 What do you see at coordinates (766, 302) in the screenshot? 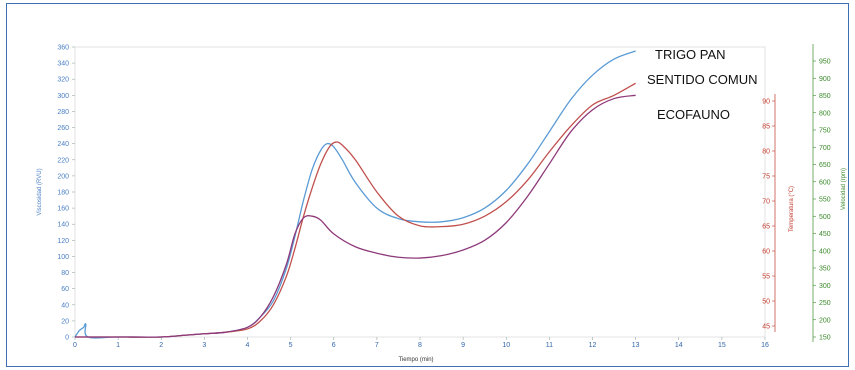
I see `temp-tick-label: 50` at bounding box center [766, 302].